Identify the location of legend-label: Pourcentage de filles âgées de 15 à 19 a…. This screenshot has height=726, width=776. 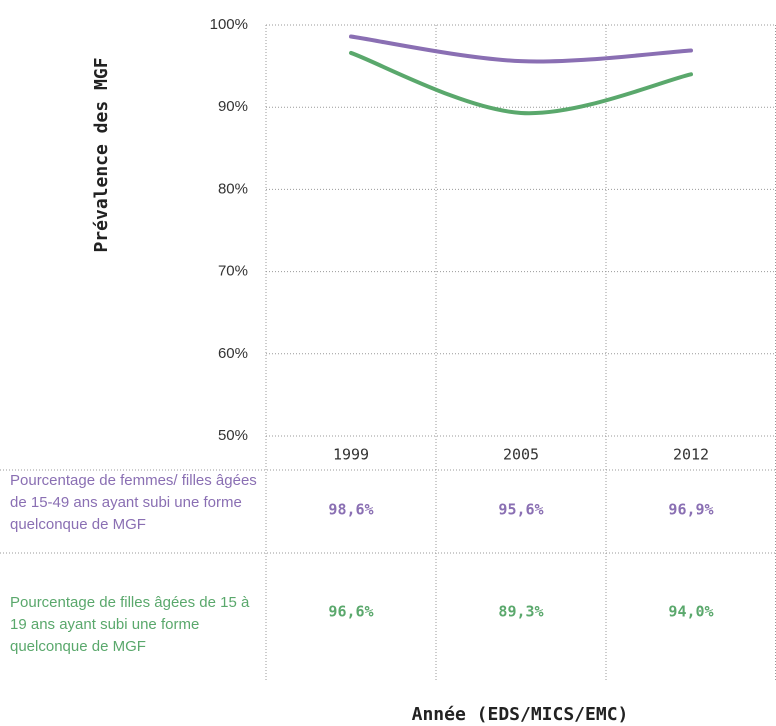
(130, 624).